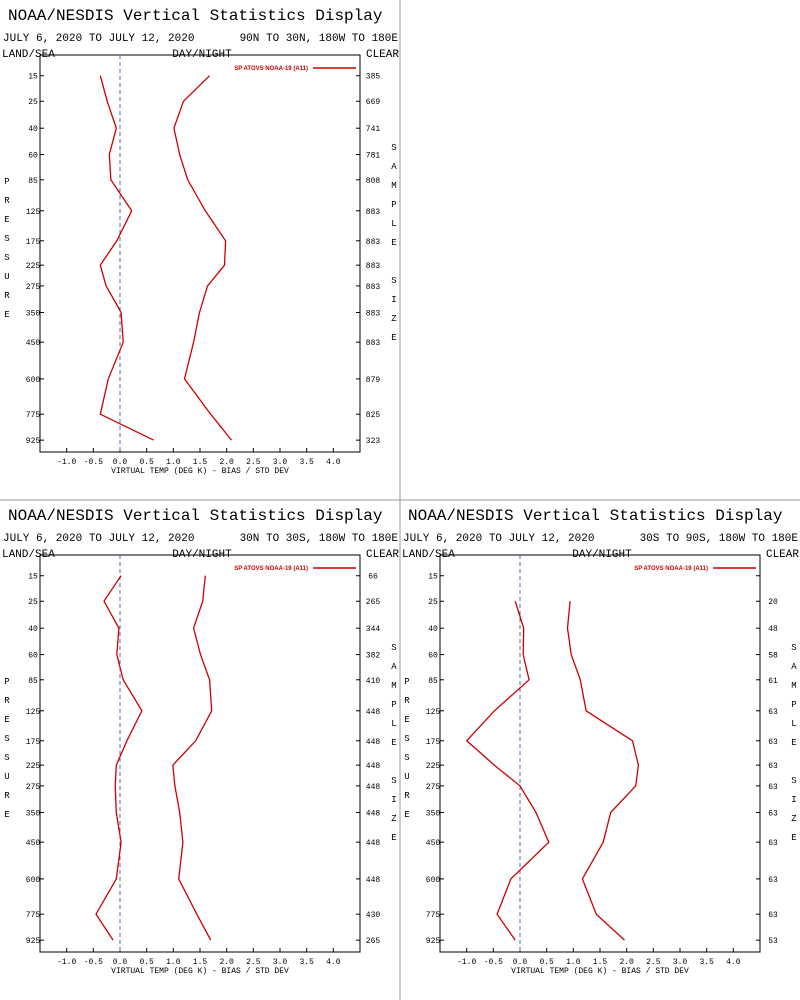  I want to click on sample-size-label: 669, so click(373, 102).